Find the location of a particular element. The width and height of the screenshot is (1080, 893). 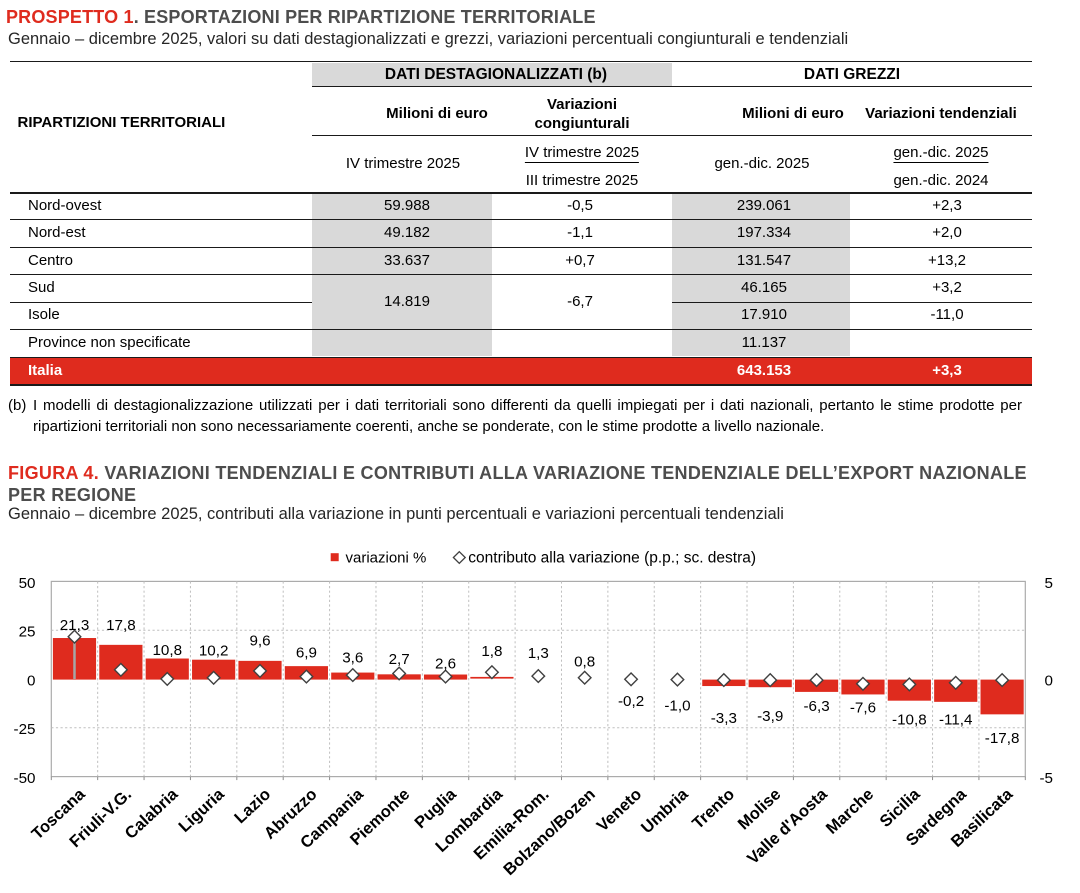

svg-text: Marche is located at coordinates (850, 811).